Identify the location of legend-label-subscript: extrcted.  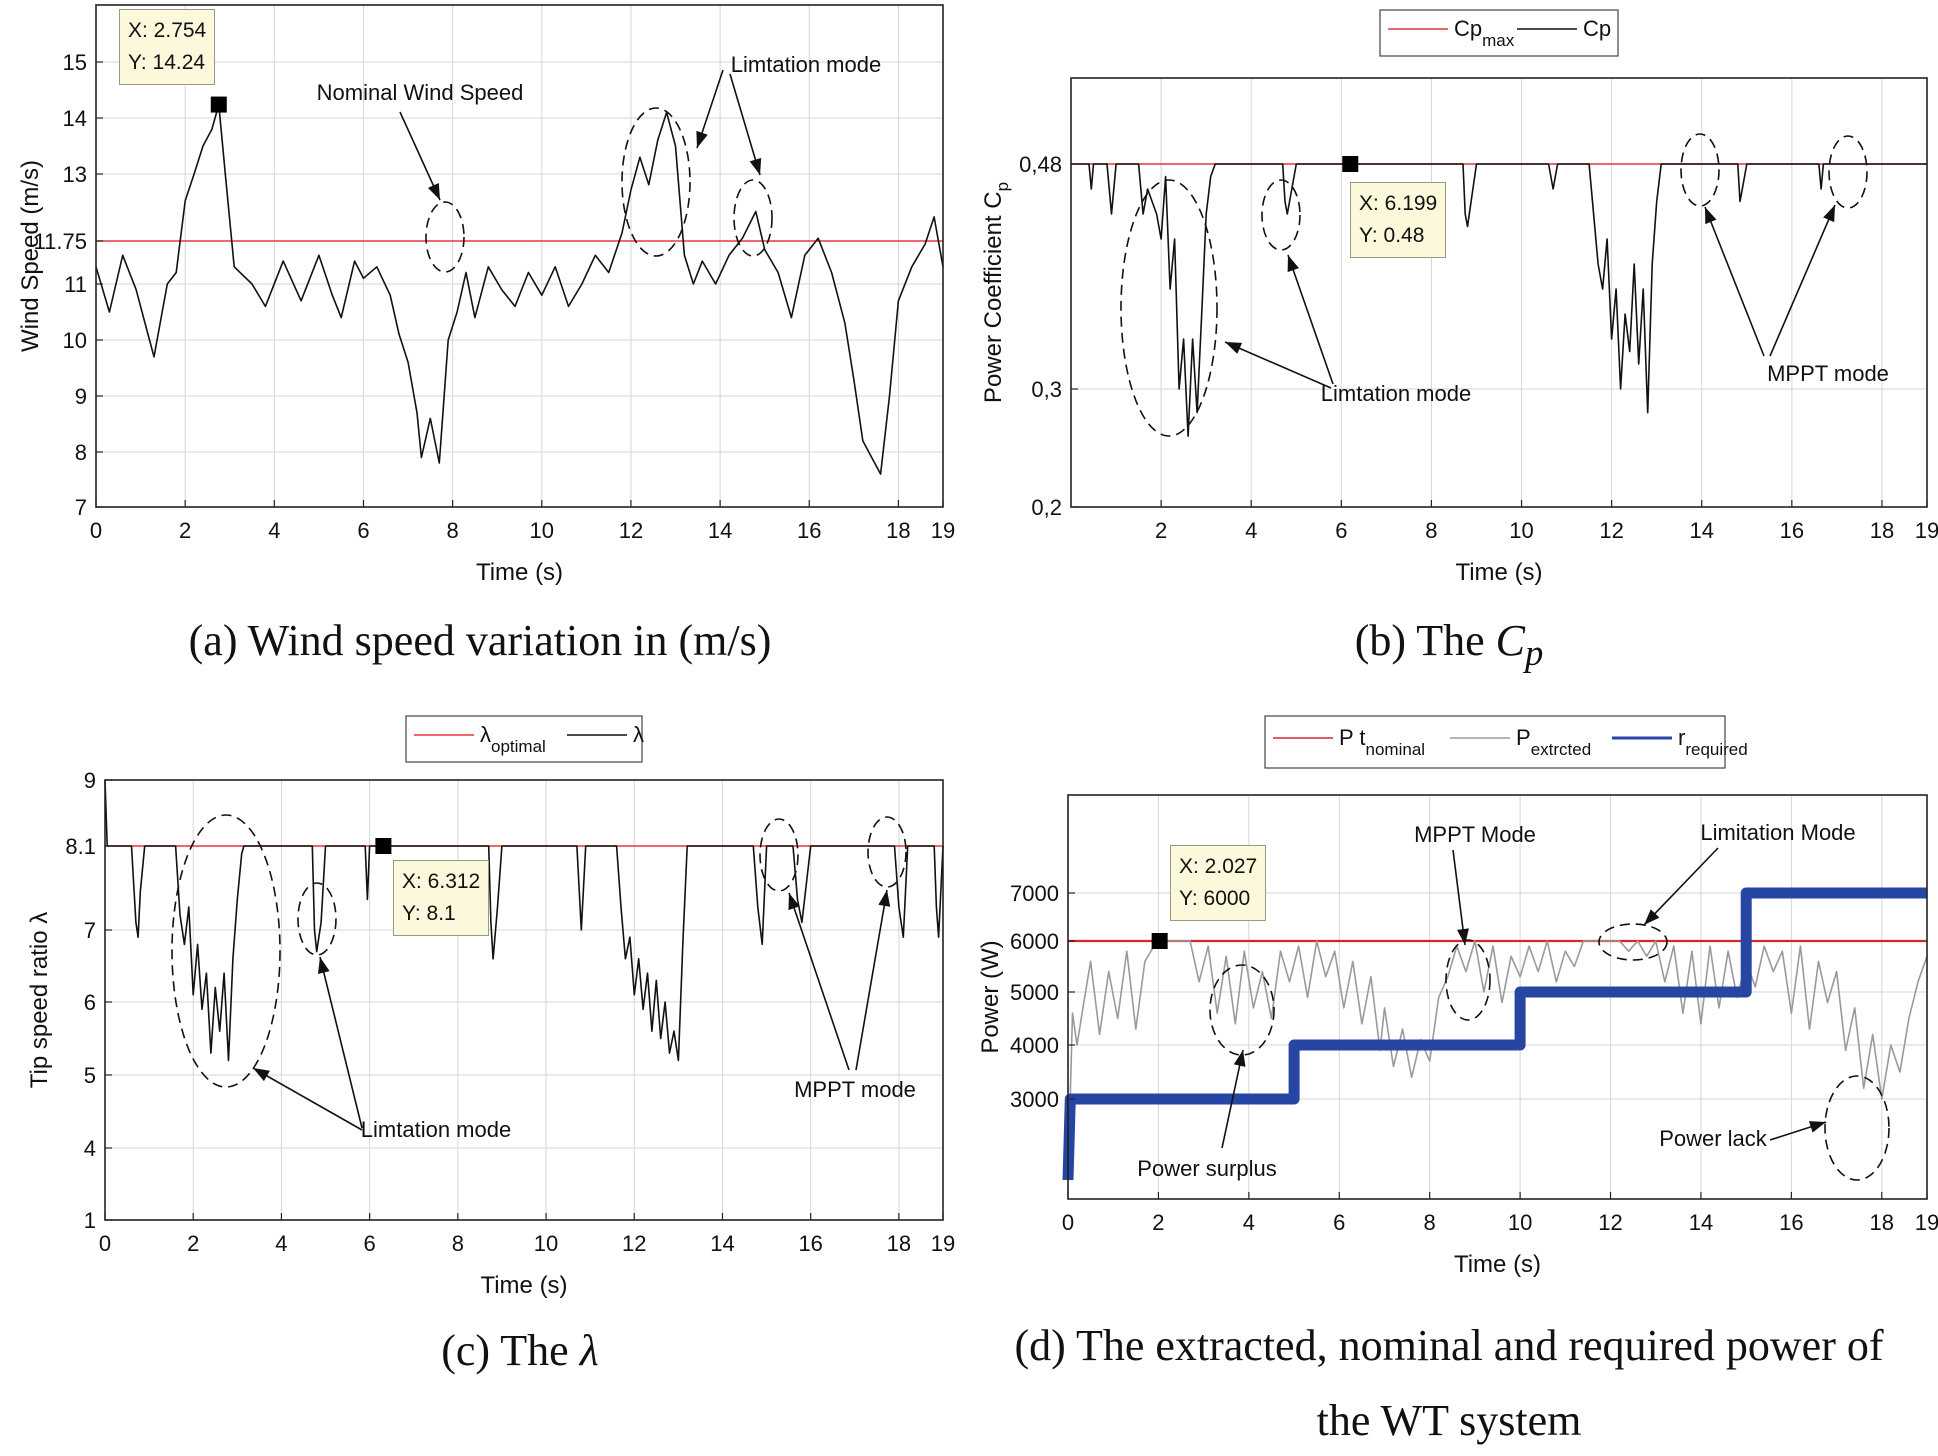
(1561, 749).